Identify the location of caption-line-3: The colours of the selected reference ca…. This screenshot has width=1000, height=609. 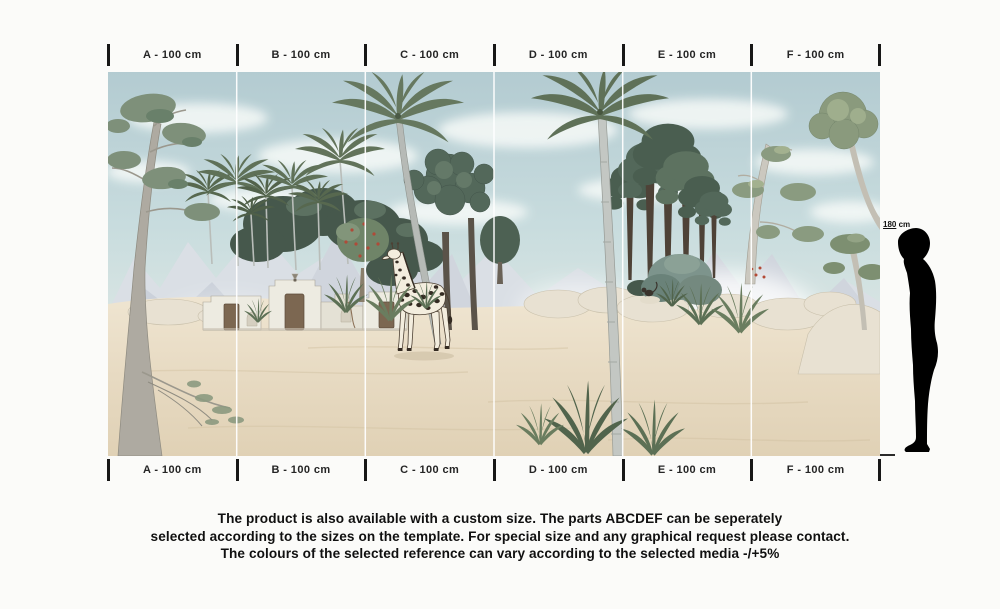
(500, 554).